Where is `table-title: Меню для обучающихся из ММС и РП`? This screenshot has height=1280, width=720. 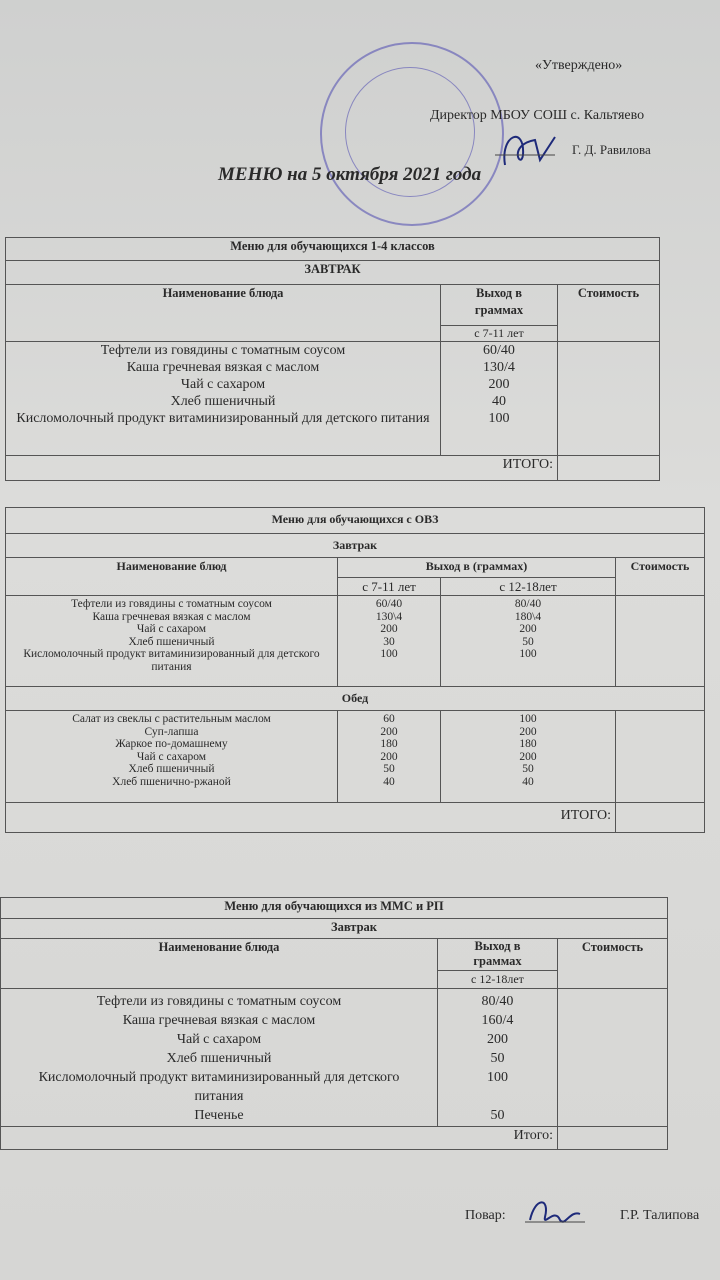 table-title: Меню для обучающихся из ММС и РП is located at coordinates (334, 908).